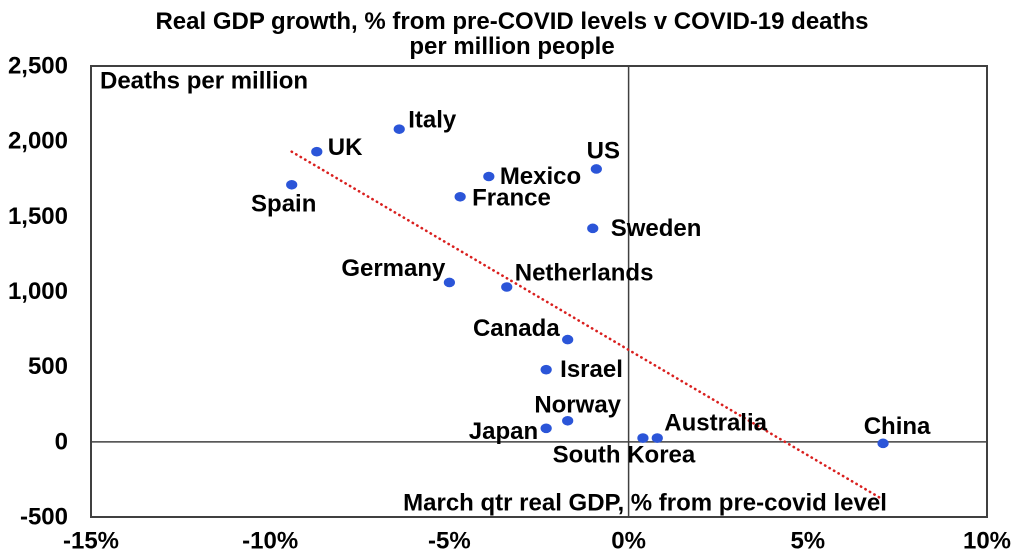 The height and width of the screenshot is (559, 1024). I want to click on point-label-australia: Australia, so click(715, 423).